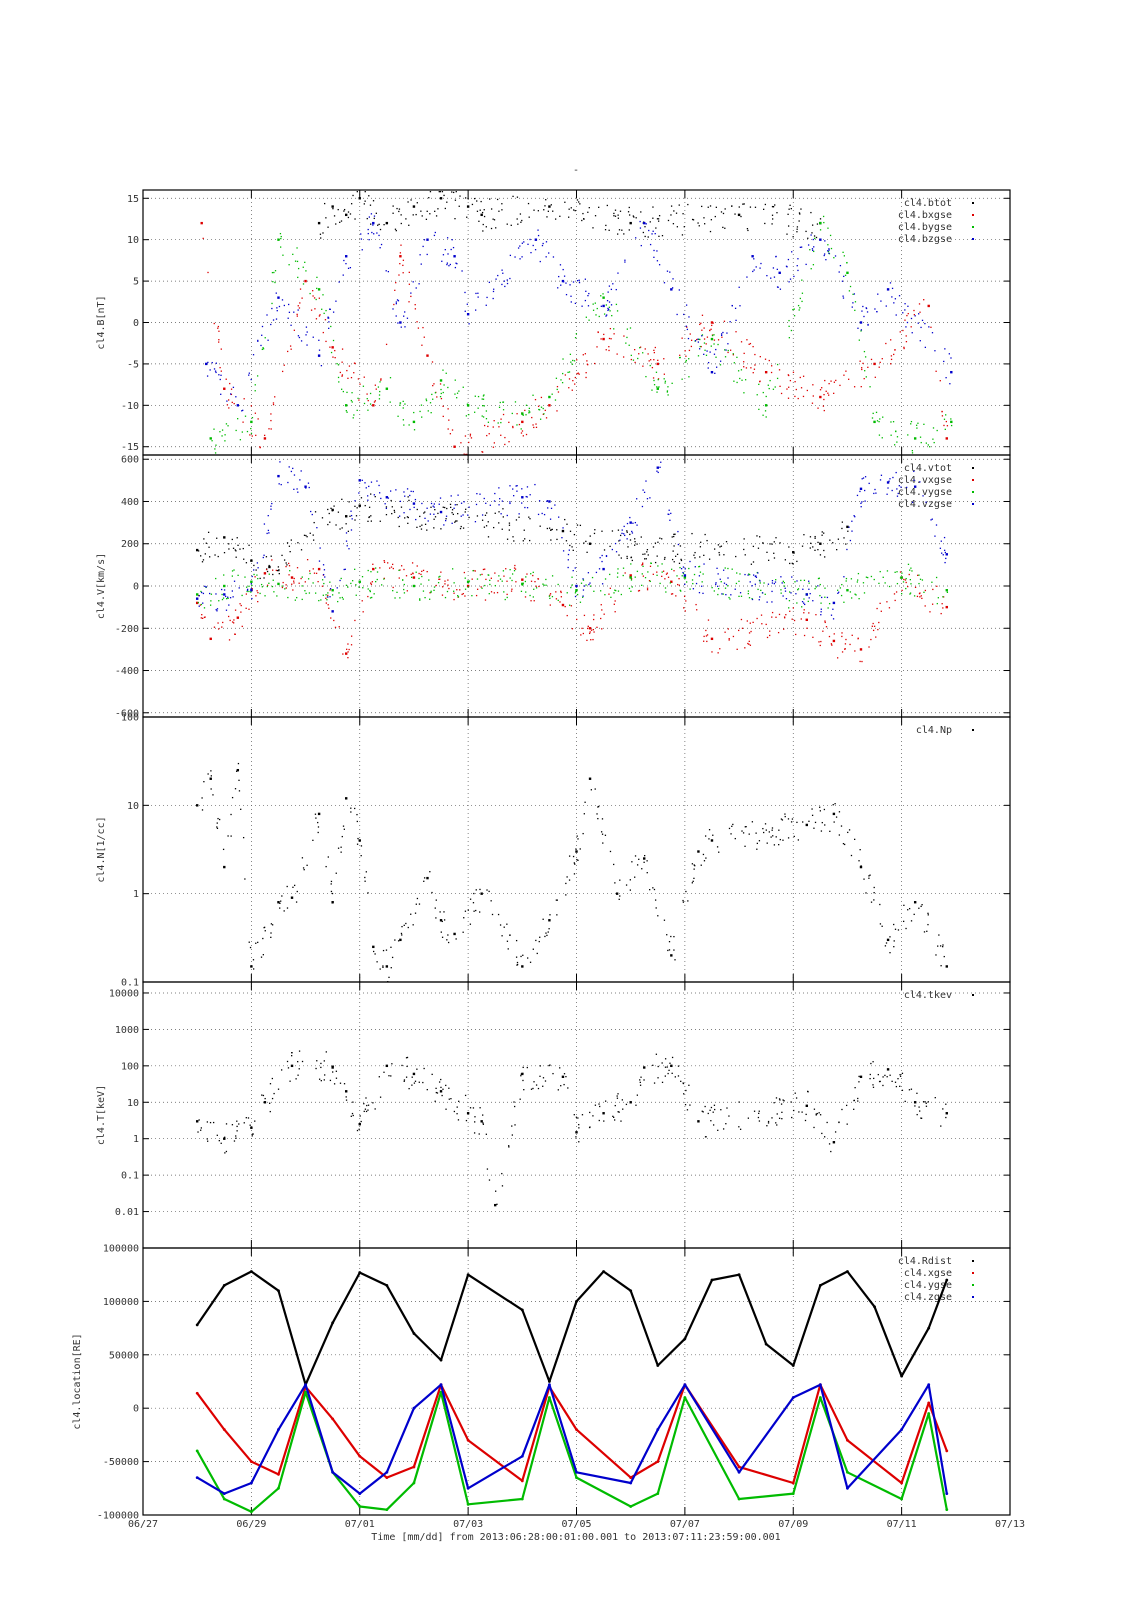 This screenshot has height=1600, width=1131. Describe the element at coordinates (130, 460) in the screenshot. I see `y-tick-label: 600` at that location.